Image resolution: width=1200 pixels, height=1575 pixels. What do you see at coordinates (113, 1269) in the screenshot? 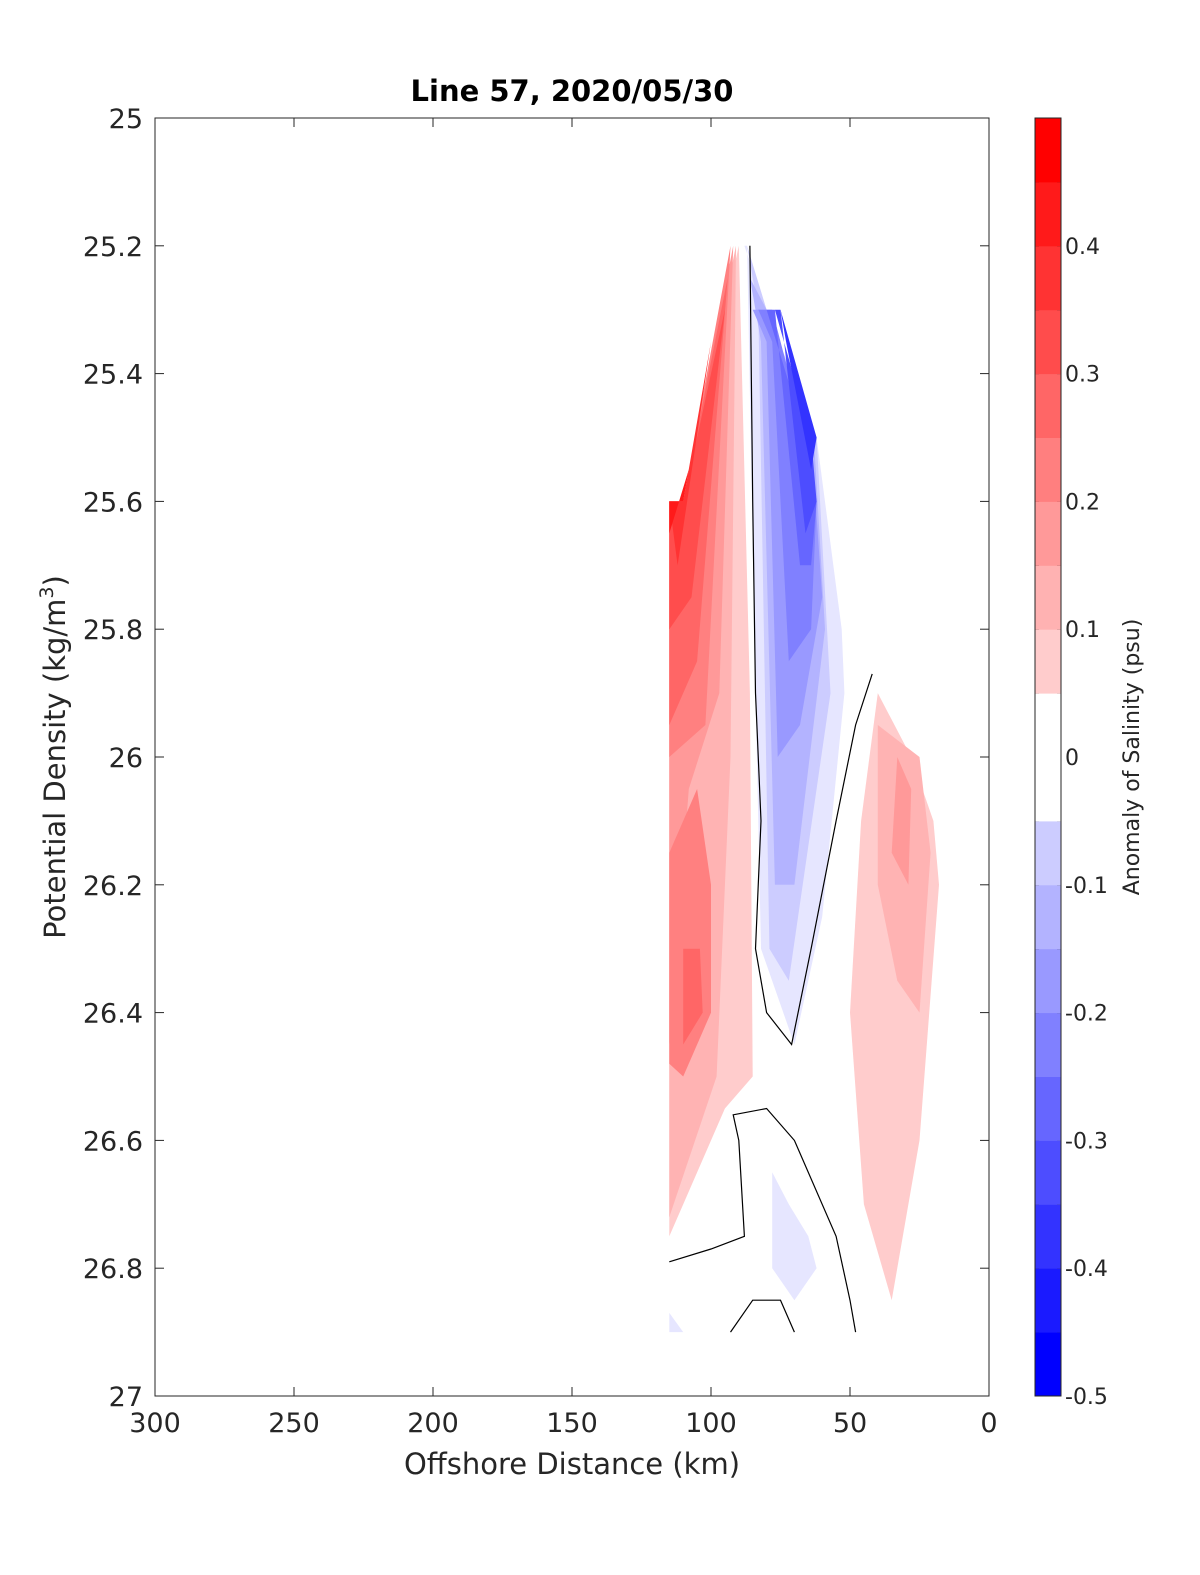
I see `y-tick-label: 26.8` at bounding box center [113, 1269].